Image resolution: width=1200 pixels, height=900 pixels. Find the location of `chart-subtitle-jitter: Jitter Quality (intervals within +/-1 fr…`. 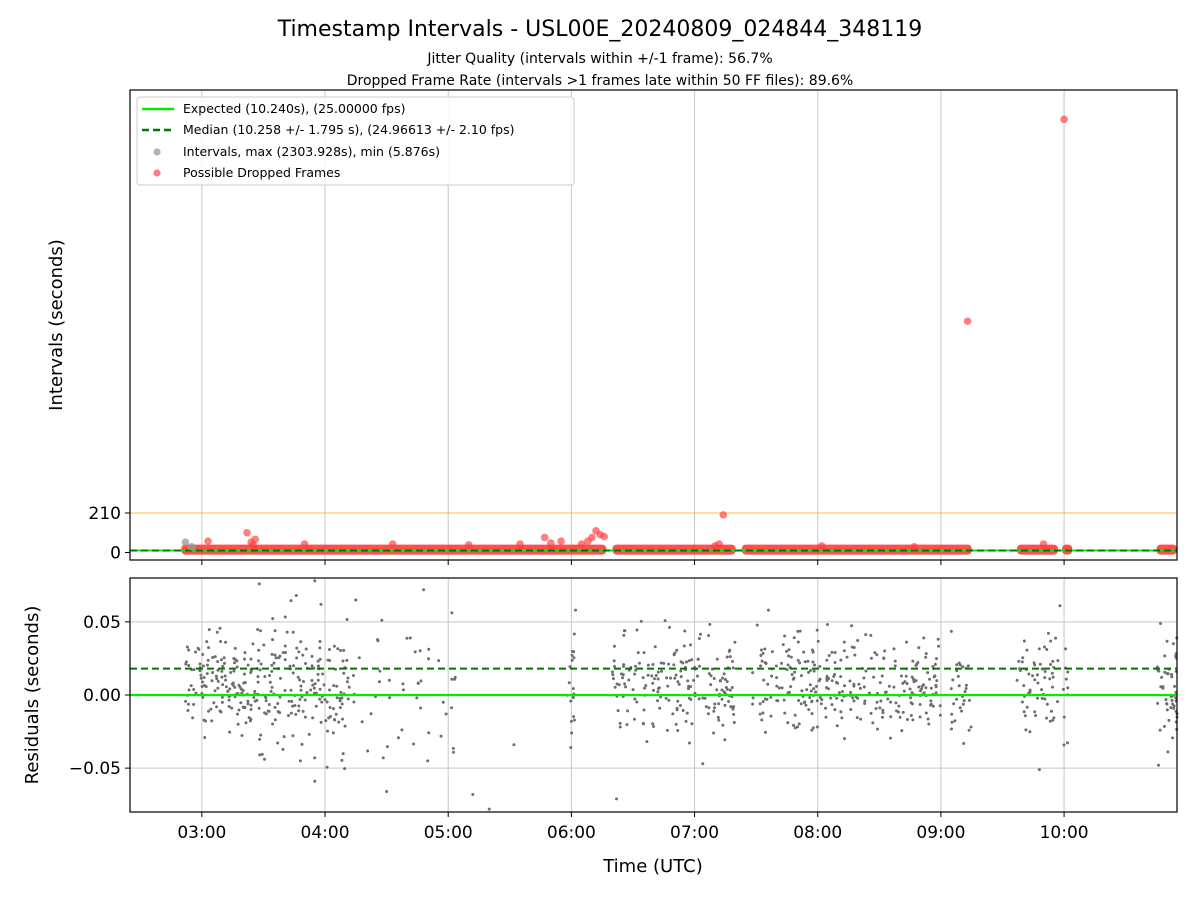

chart-subtitle-jitter: Jitter Quality (intervals within +/-1 fr… is located at coordinates (599, 59).